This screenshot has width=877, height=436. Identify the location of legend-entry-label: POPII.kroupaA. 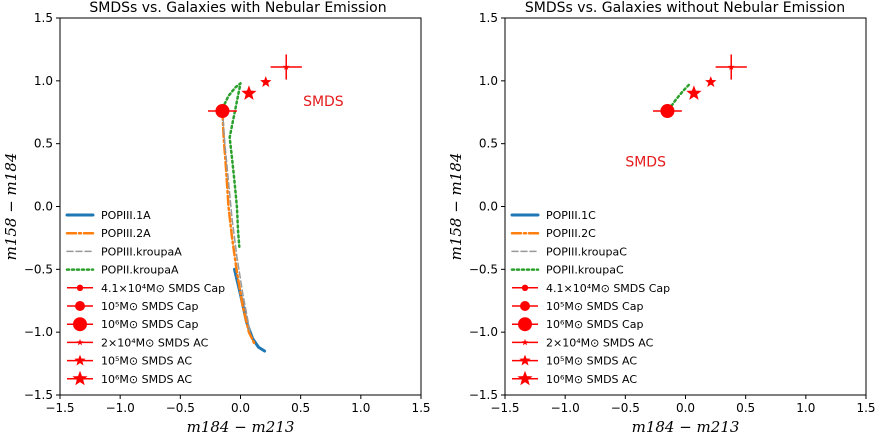
(140, 270).